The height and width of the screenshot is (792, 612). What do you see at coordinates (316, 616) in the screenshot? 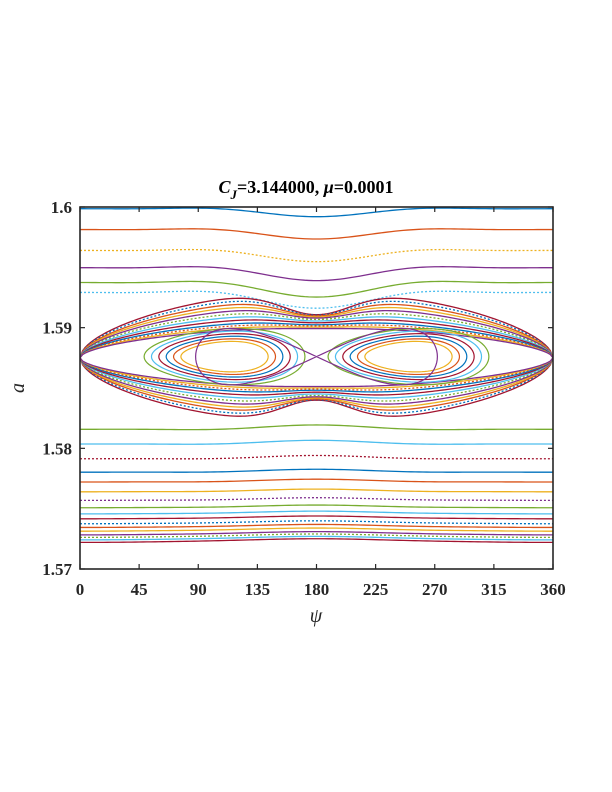
I see `x-axis-label: ψ` at bounding box center [316, 616].